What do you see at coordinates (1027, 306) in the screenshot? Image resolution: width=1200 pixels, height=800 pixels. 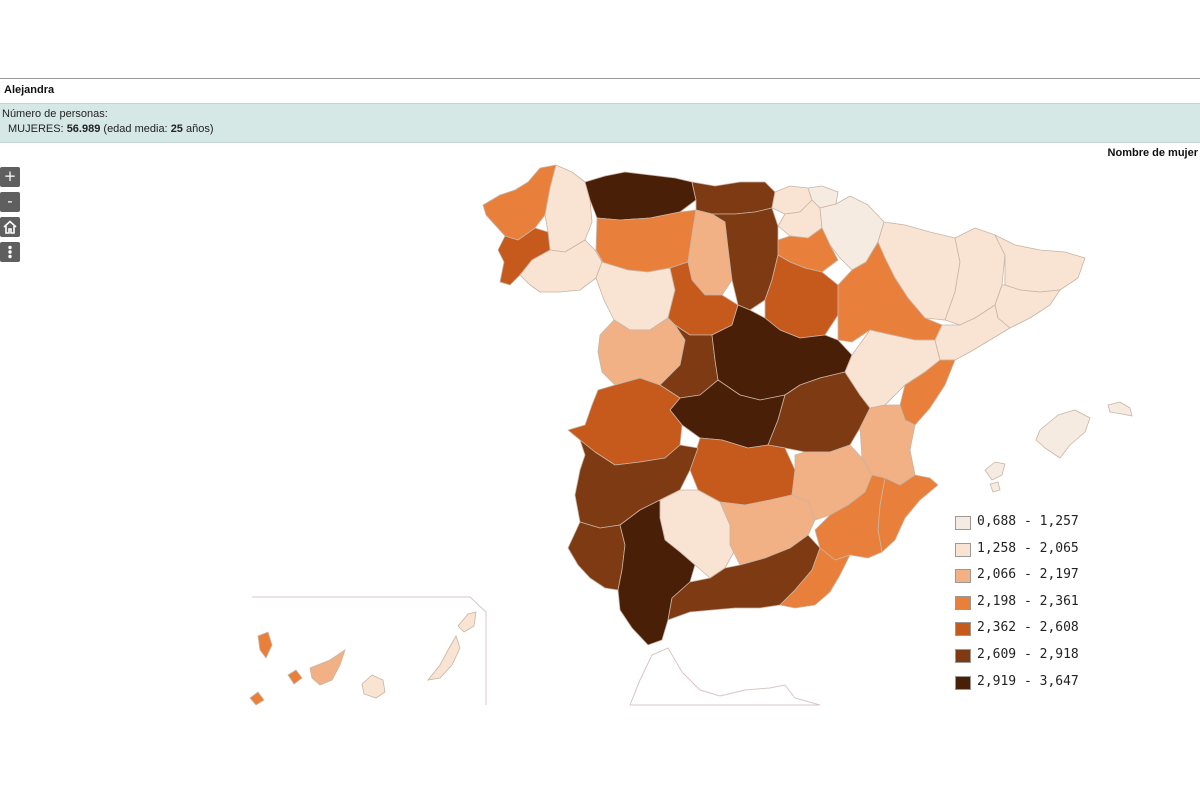 I see `region-barcelona` at bounding box center [1027, 306].